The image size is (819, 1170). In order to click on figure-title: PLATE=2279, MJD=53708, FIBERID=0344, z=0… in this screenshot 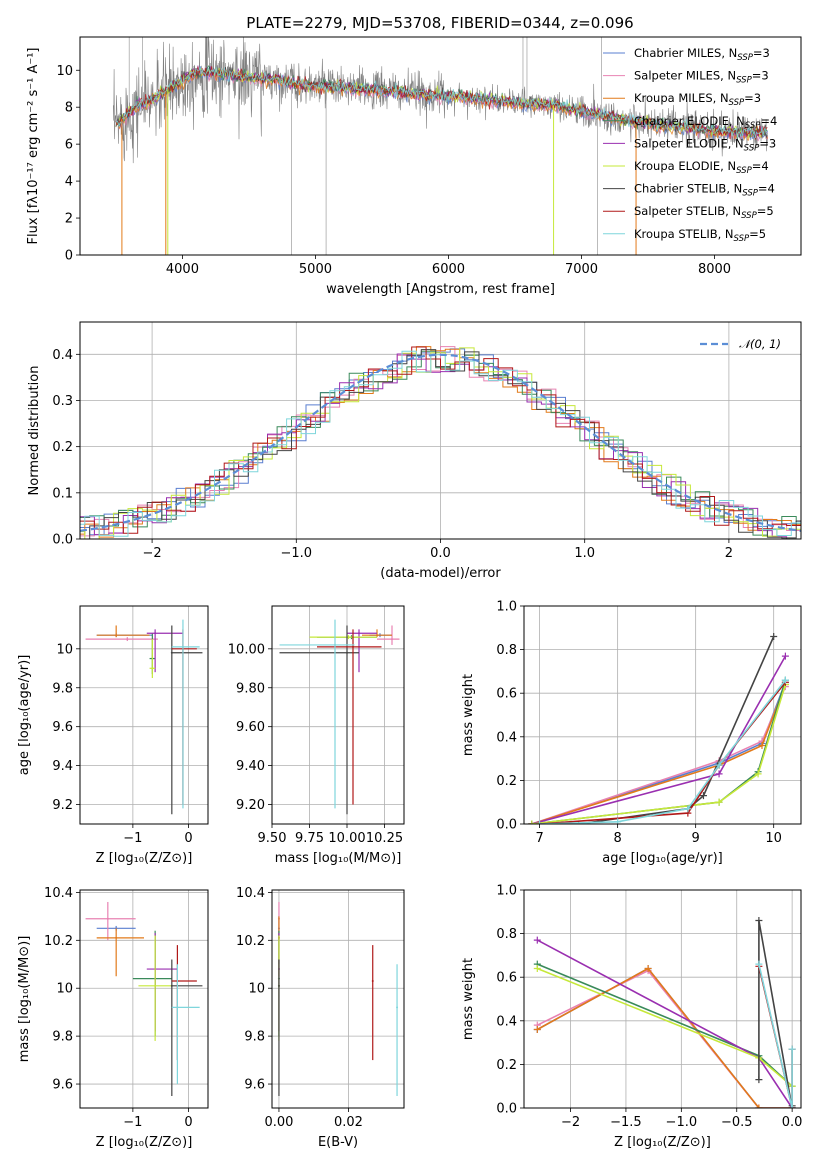, I will do `click(439, 23)`.